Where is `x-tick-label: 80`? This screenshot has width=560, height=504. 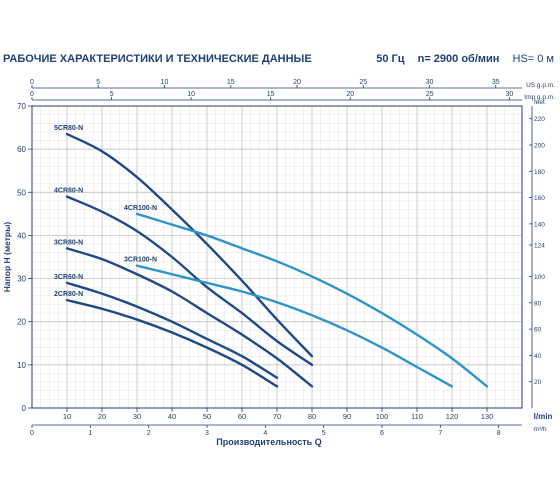 x-tick-label: 80 is located at coordinates (312, 416).